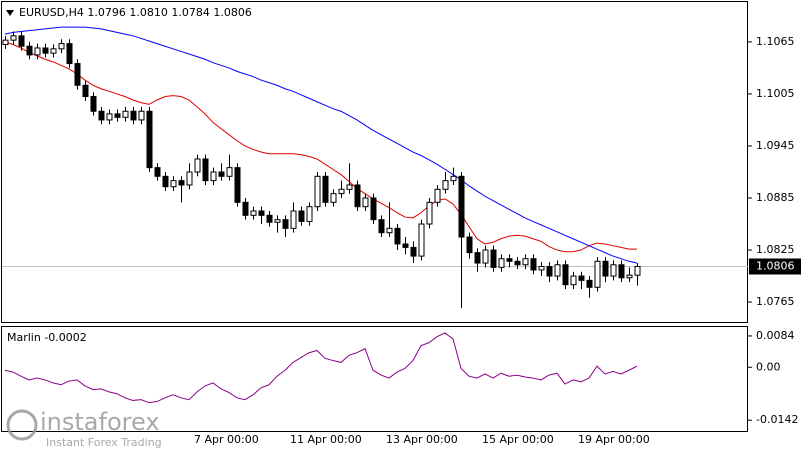  I want to click on watermark: instaforex Instant Forex Trading, so click(84, 428).